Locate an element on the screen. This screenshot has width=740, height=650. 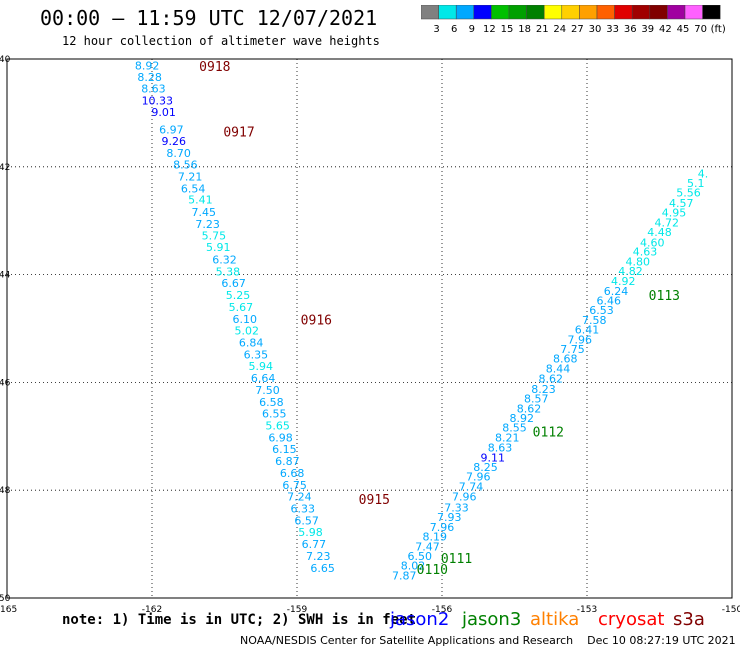
satellite-s3a: s3a is located at coordinates (689, 619).